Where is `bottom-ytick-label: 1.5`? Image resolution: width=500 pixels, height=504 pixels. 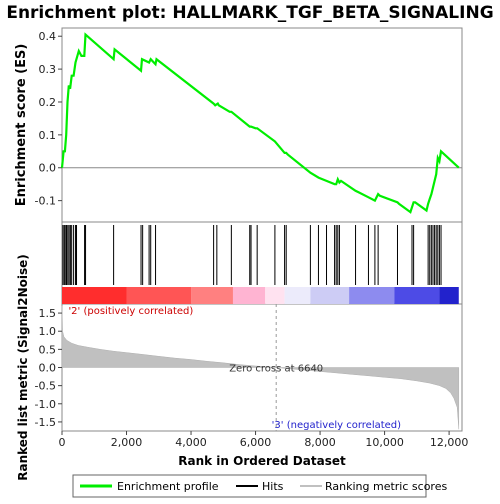
bottom-ytick-label: 1.5 is located at coordinates (48, 313).